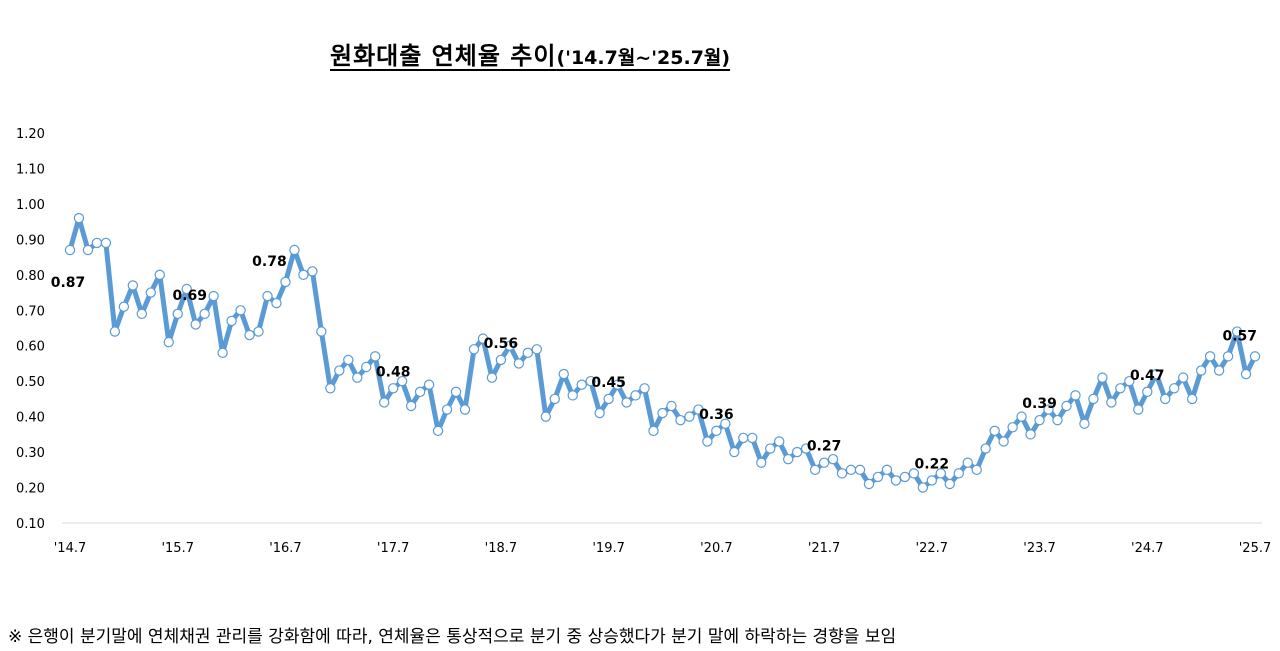 The height and width of the screenshot is (651, 1280). What do you see at coordinates (393, 372) in the screenshot?
I see `data-label: 0.48` at bounding box center [393, 372].